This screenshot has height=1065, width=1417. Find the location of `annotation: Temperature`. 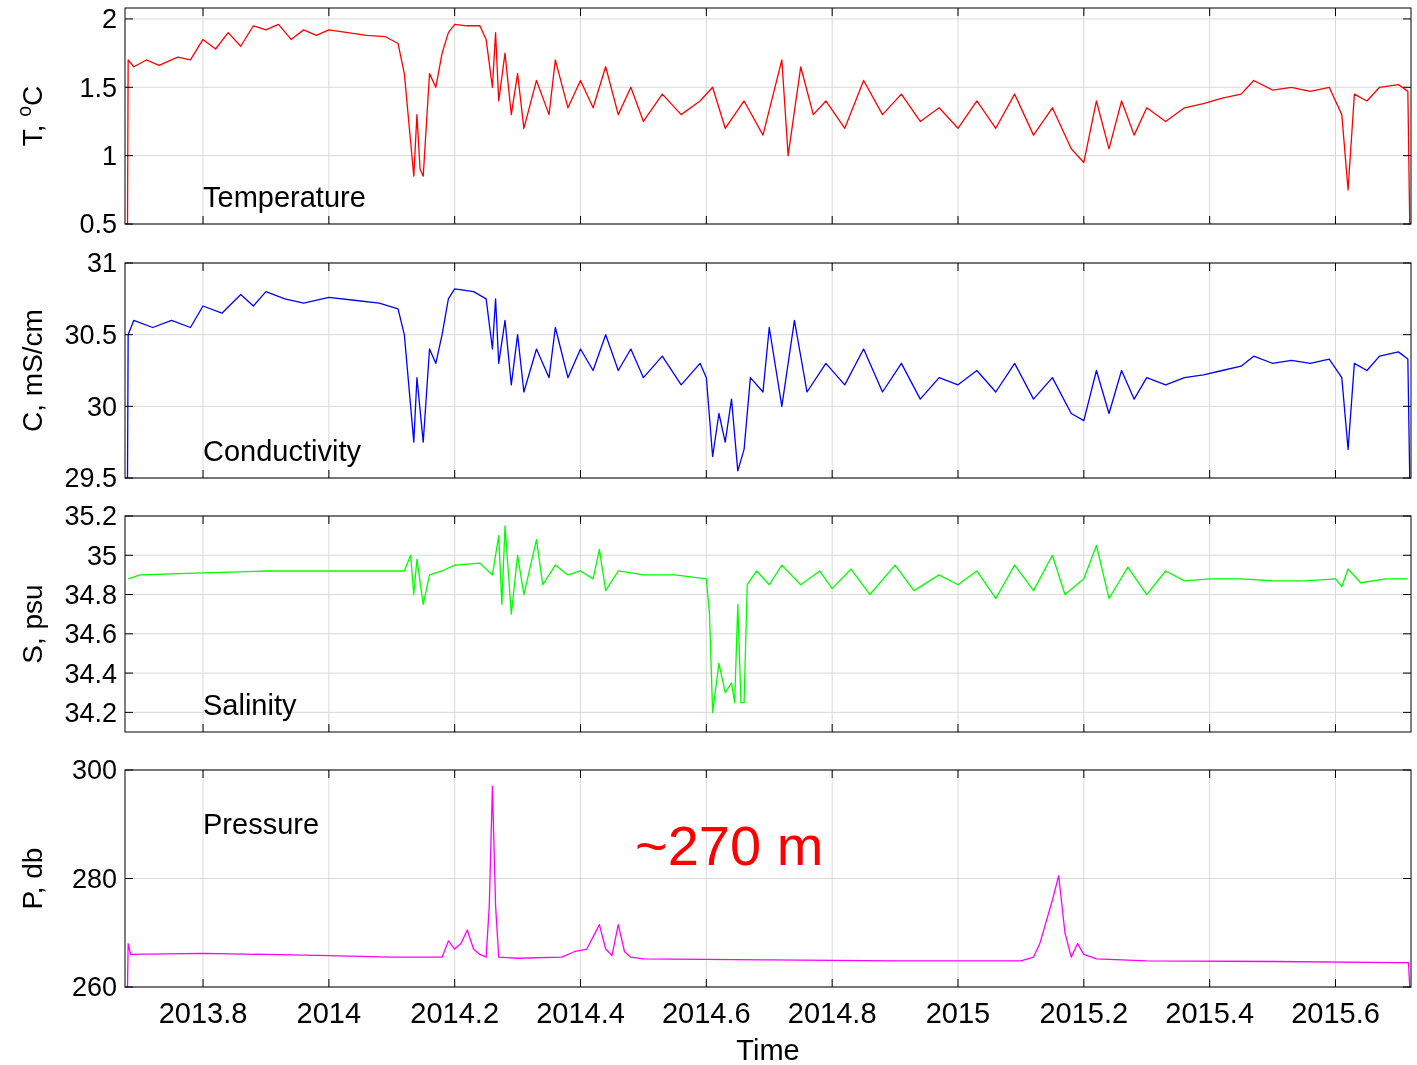

annotation: Temperature is located at coordinates (284, 197).